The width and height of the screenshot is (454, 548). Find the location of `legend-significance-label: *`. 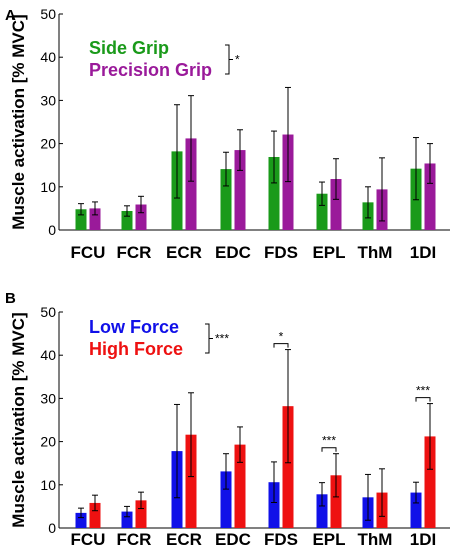

legend-significance-label: * is located at coordinates (237, 60).